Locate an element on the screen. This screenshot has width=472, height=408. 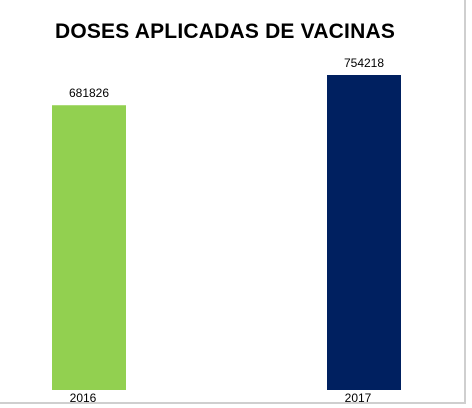
chart-title: DOSES APLICADAS DE VACINAS is located at coordinates (225, 31).